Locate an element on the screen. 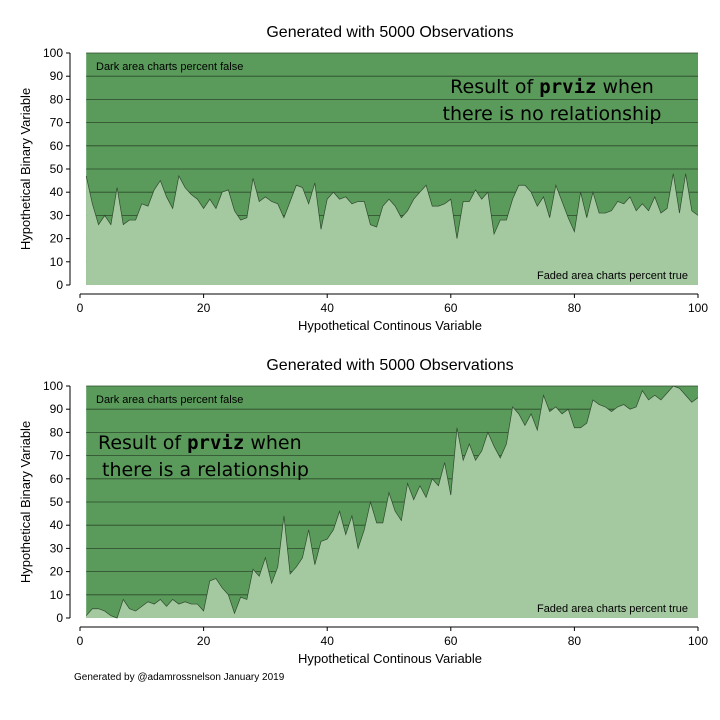 The image size is (720, 720). y-tick-label: 100 is located at coordinates (53, 53).